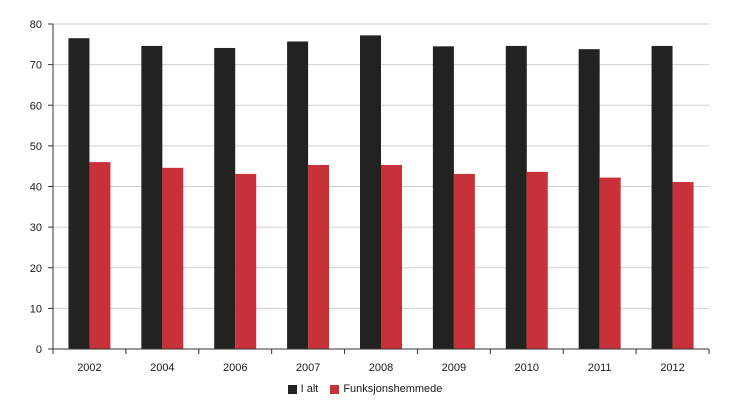 The image size is (730, 413). Describe the element at coordinates (454, 368) in the screenshot. I see `x-tick-label: 2009` at that location.